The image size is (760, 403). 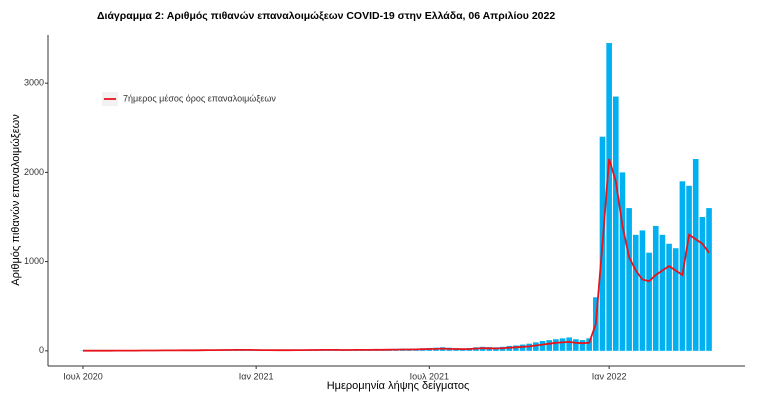 What do you see at coordinates (429, 376) in the screenshot?
I see `x-tick-label: Ιουλ 2021` at bounding box center [429, 376].